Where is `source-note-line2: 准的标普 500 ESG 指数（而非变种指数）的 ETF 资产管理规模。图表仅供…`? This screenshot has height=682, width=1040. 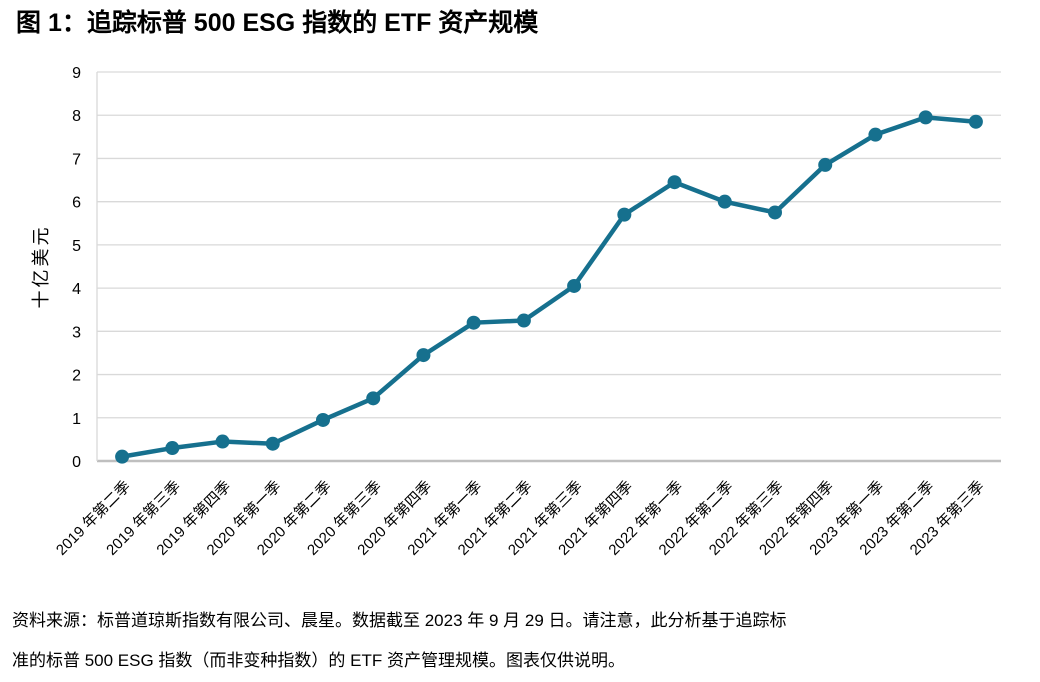 source-note-line2: 准的标普 500 ESG 指数（而非变种指数）的 ETF 资产管理规模。图表仅供… is located at coordinates (318, 660).